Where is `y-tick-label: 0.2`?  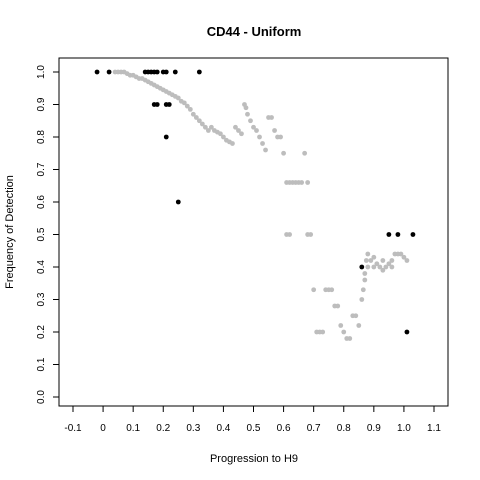
y-tick-label: 0.2 is located at coordinates (41, 332).